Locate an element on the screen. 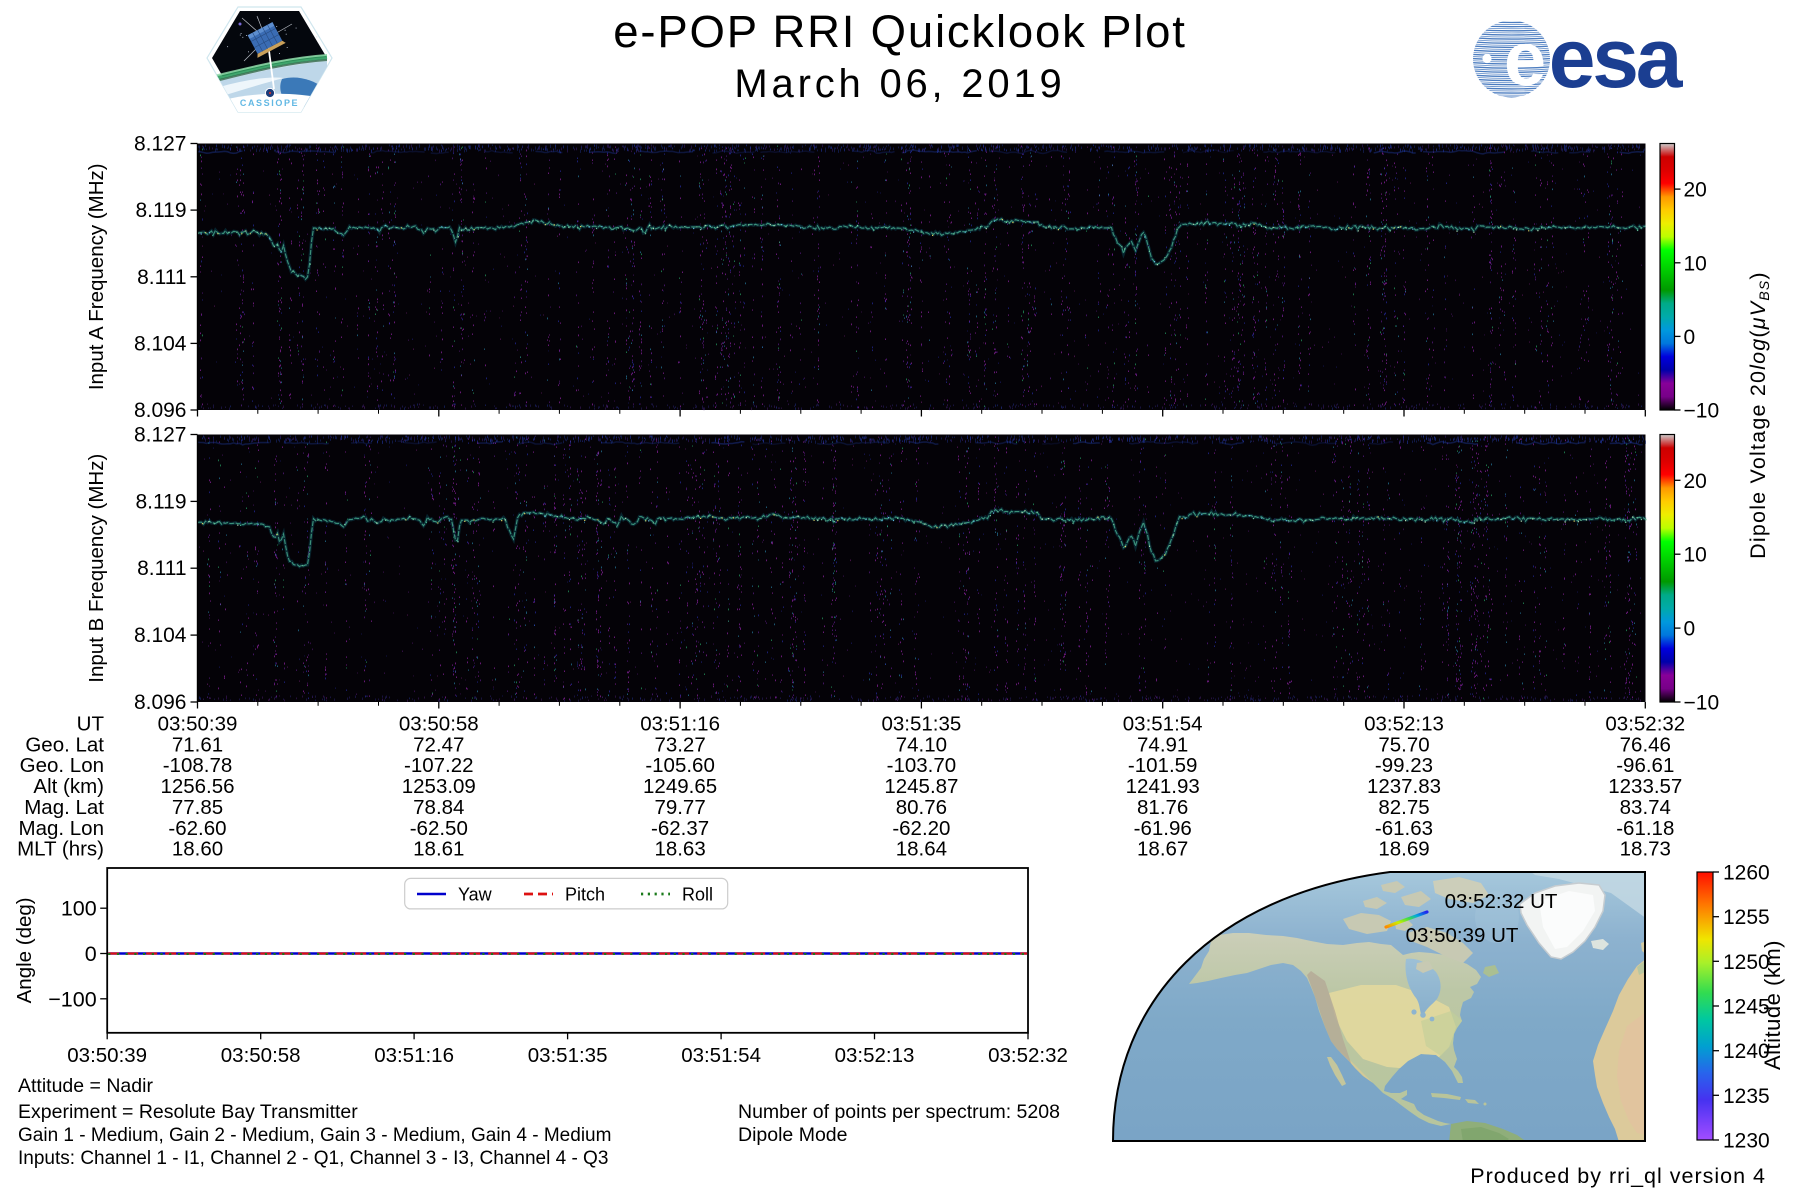 Image resolution: width=1800 pixels, height=1200 pixels. svg-text: -62.50 is located at coordinates (439, 828).